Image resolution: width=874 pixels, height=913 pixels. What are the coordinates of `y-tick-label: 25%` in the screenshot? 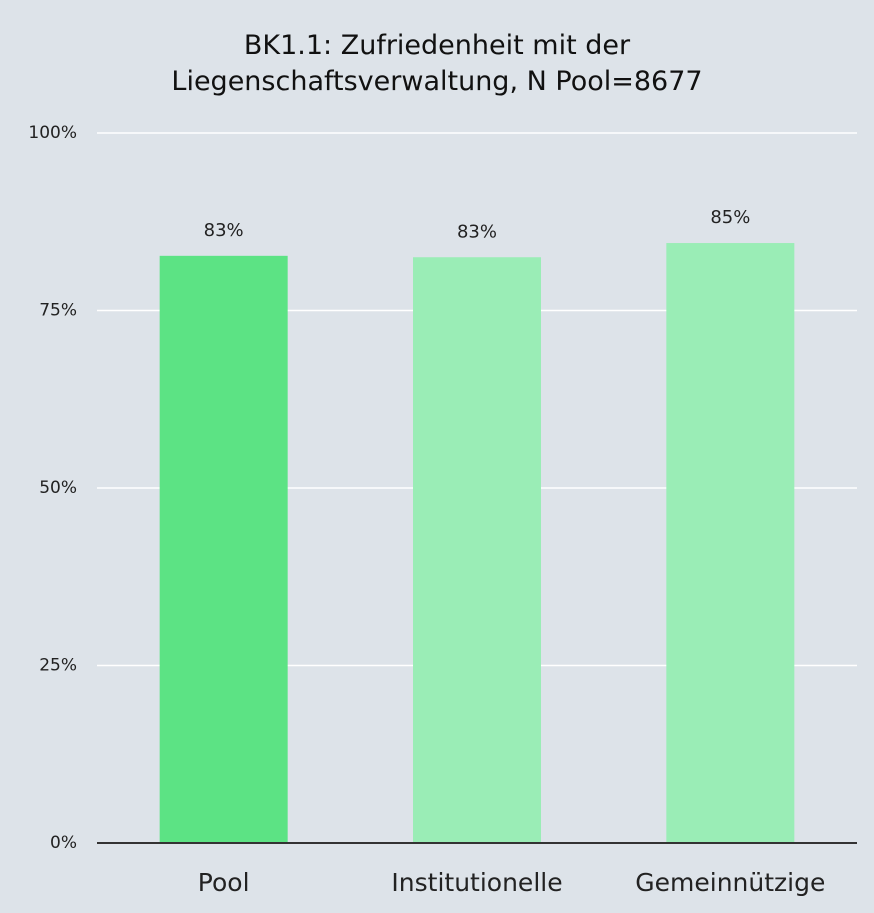 It's located at (58, 666).